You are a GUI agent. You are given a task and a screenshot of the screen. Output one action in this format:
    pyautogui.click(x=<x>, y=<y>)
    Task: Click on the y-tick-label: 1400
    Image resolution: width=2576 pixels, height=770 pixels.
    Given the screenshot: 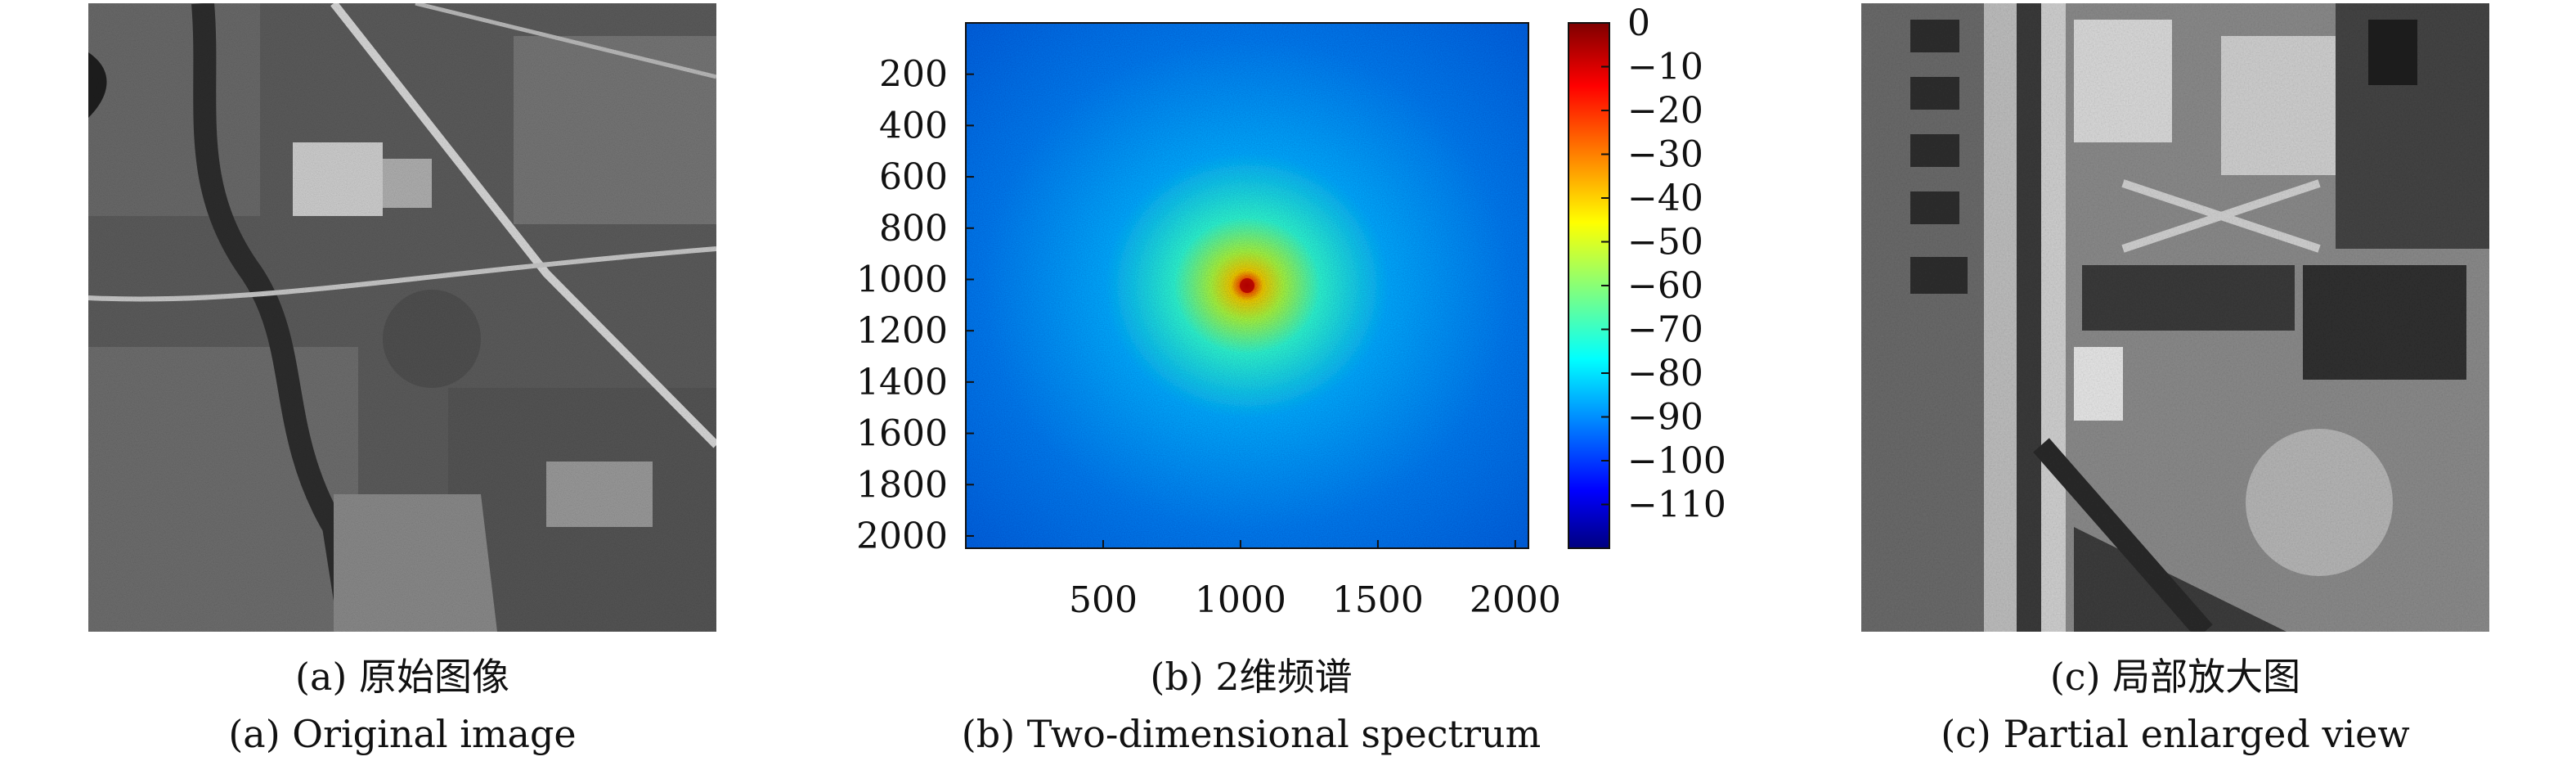 What is the action you would take?
    pyautogui.click(x=902, y=382)
    